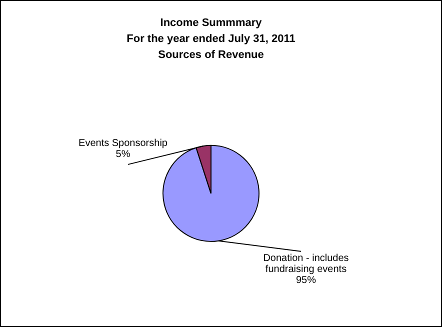 The height and width of the screenshot is (329, 444). Describe the element at coordinates (123, 154) in the screenshot. I see `data-label: 5%` at that location.